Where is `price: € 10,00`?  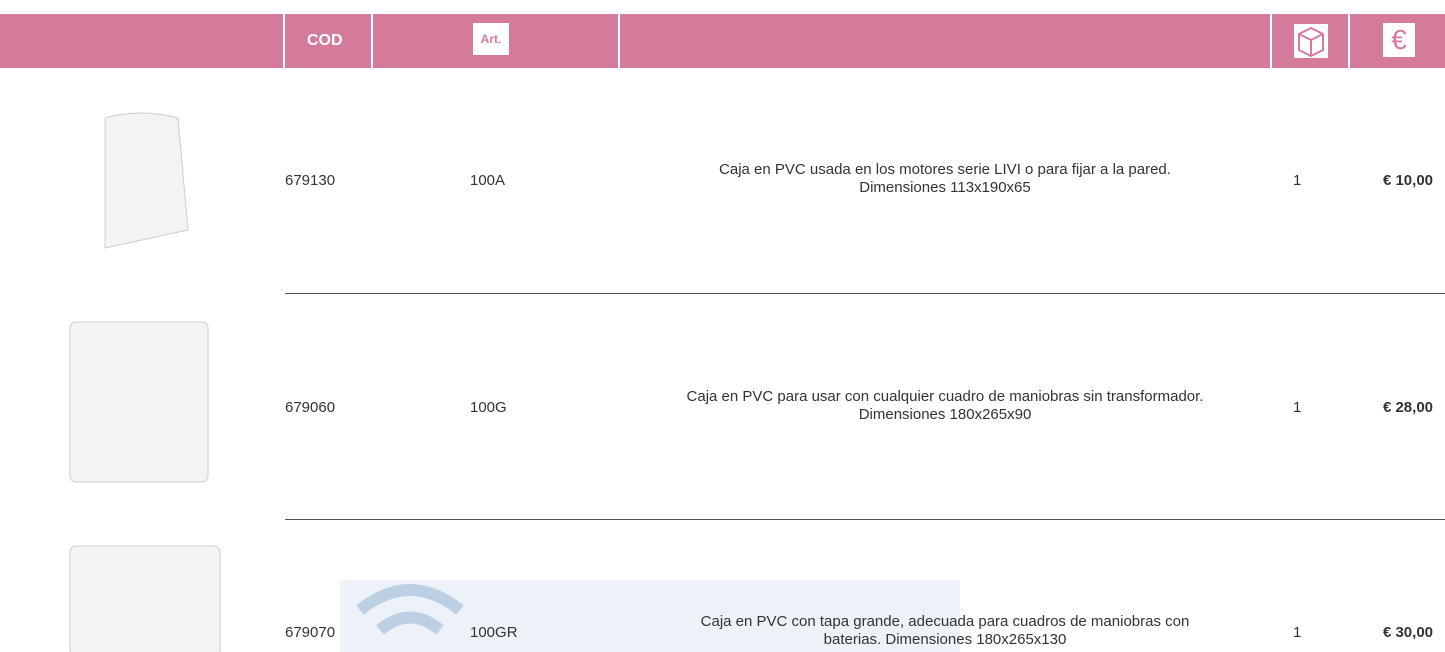 price: € 10,00 is located at coordinates (1407, 180).